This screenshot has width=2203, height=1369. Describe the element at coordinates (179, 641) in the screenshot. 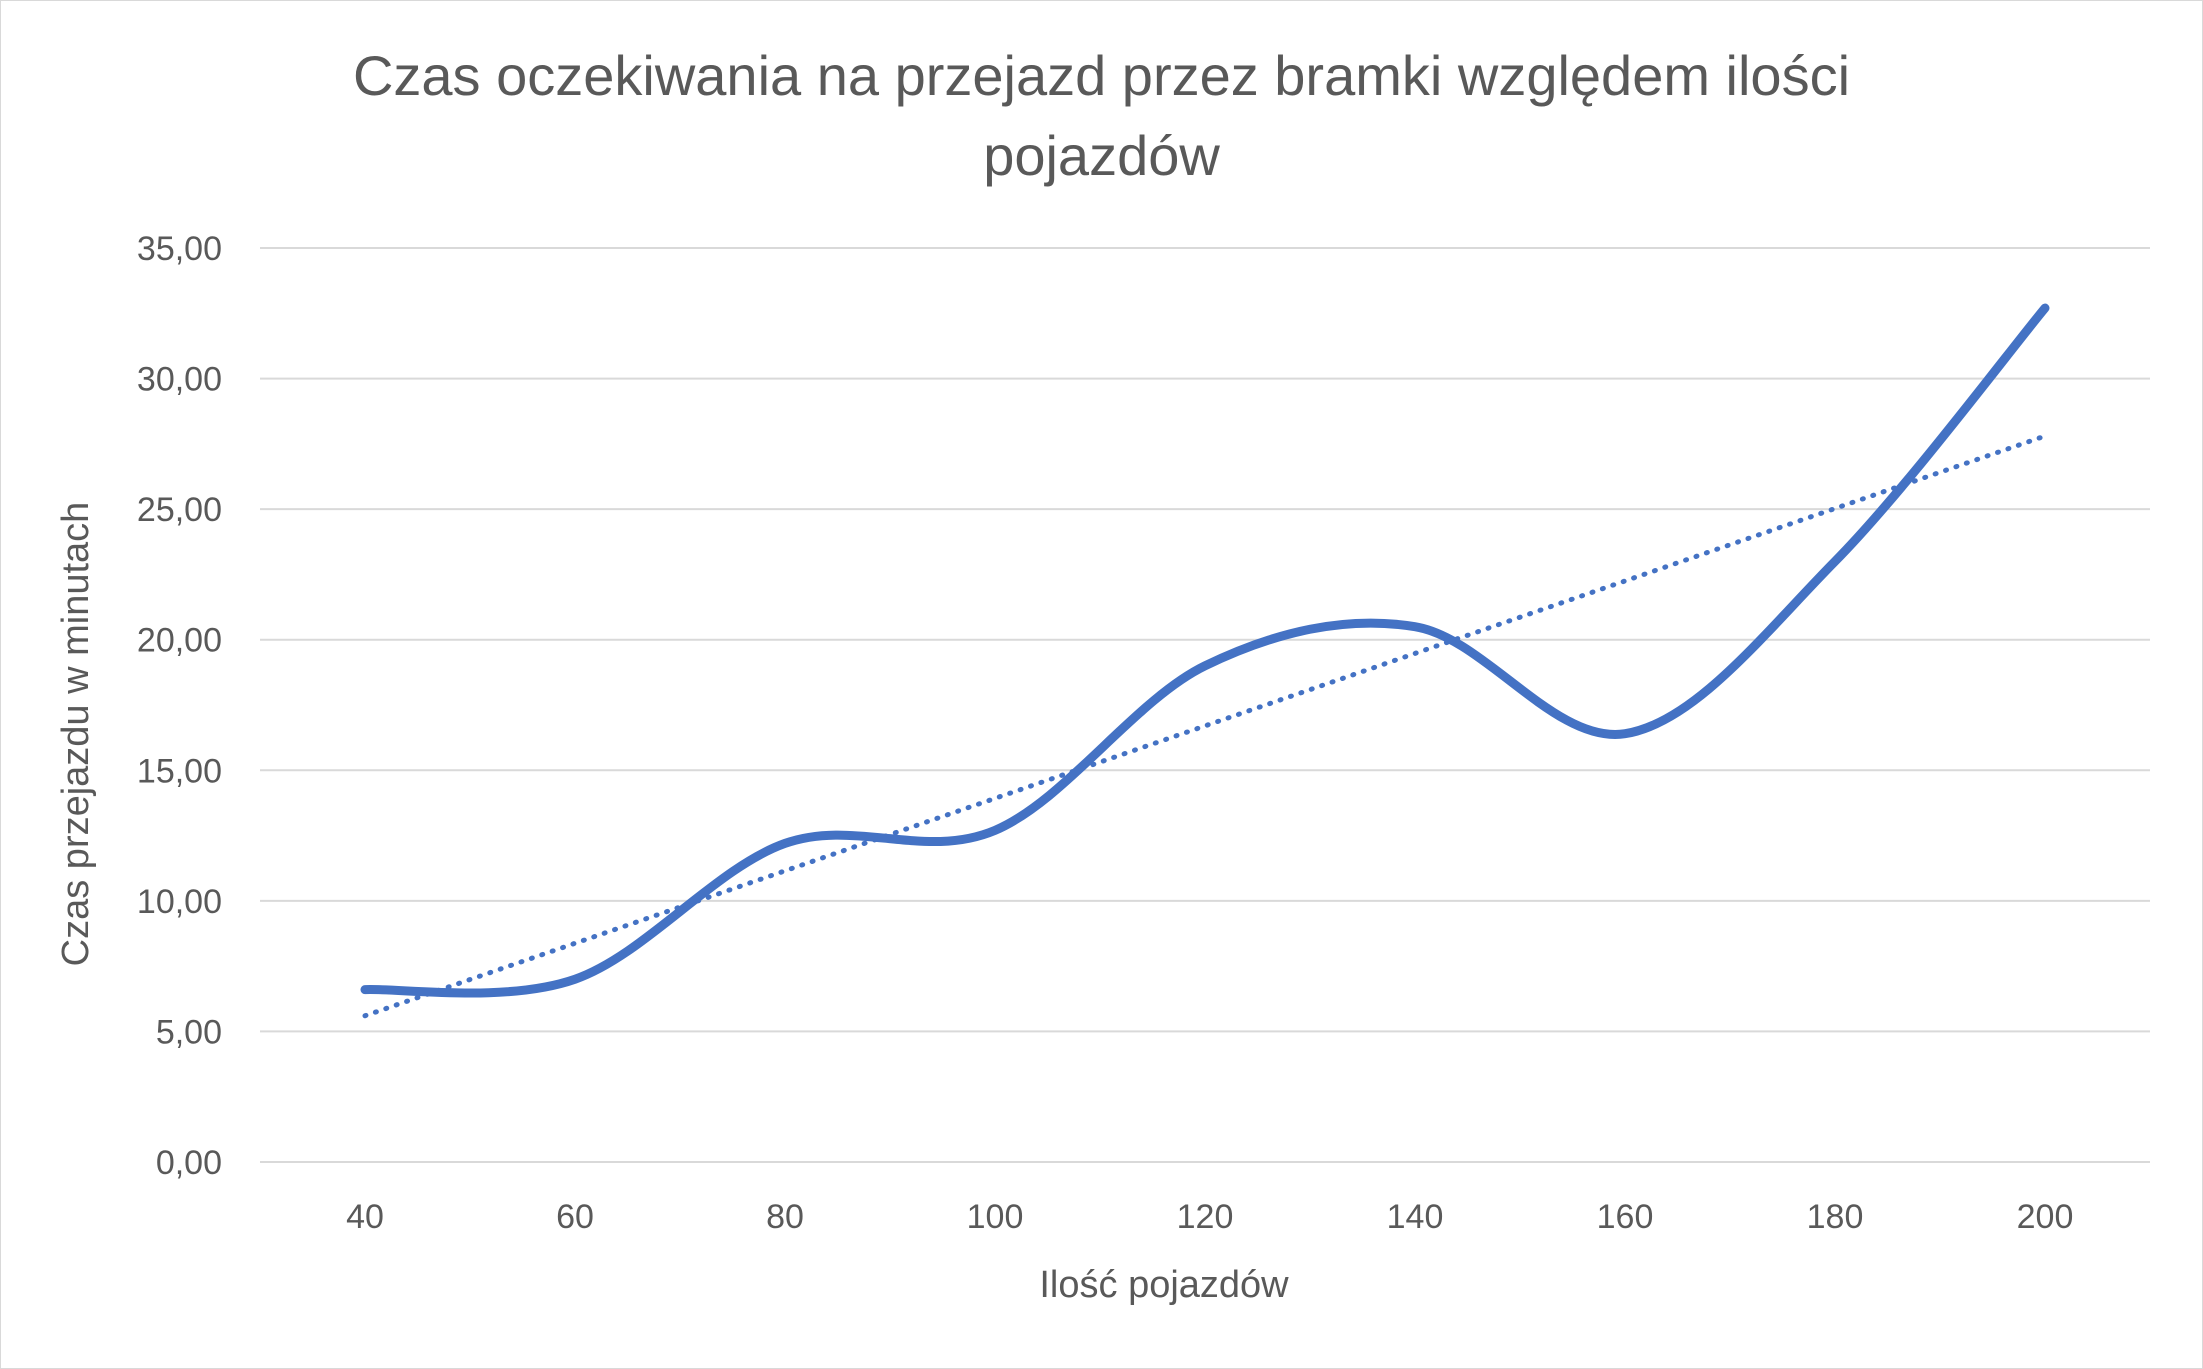

I see `y-tick-label: 20,00` at that location.